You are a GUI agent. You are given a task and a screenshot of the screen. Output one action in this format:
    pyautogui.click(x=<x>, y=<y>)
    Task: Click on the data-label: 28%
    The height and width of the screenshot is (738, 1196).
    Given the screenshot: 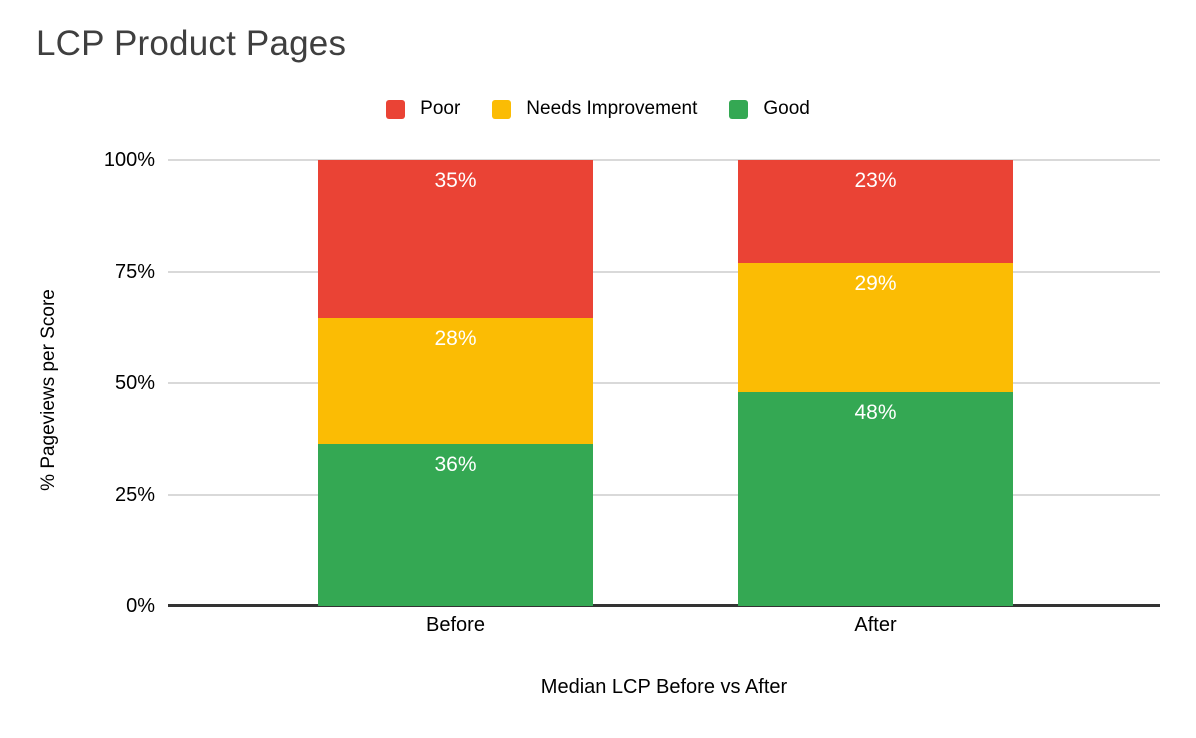 What is the action you would take?
    pyautogui.click(x=455, y=338)
    